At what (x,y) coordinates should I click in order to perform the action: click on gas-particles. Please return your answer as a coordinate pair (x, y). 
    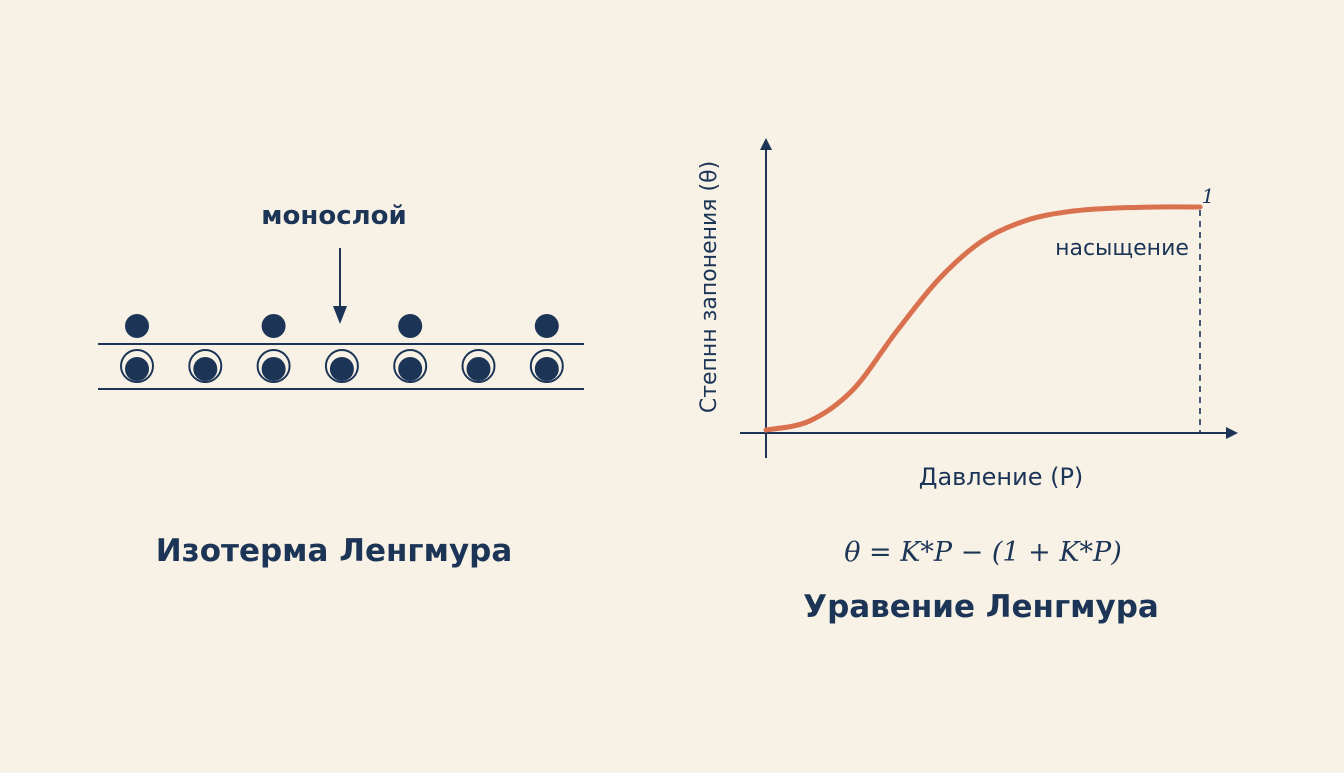
    Looking at the image, I should click on (342, 326).